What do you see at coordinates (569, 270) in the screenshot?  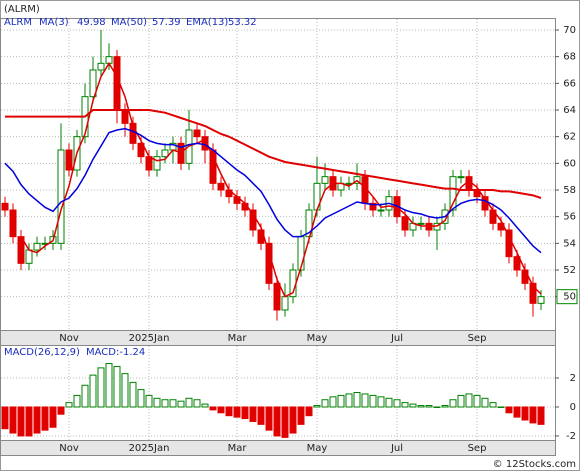 I see `y-tick-label: 52` at bounding box center [569, 270].